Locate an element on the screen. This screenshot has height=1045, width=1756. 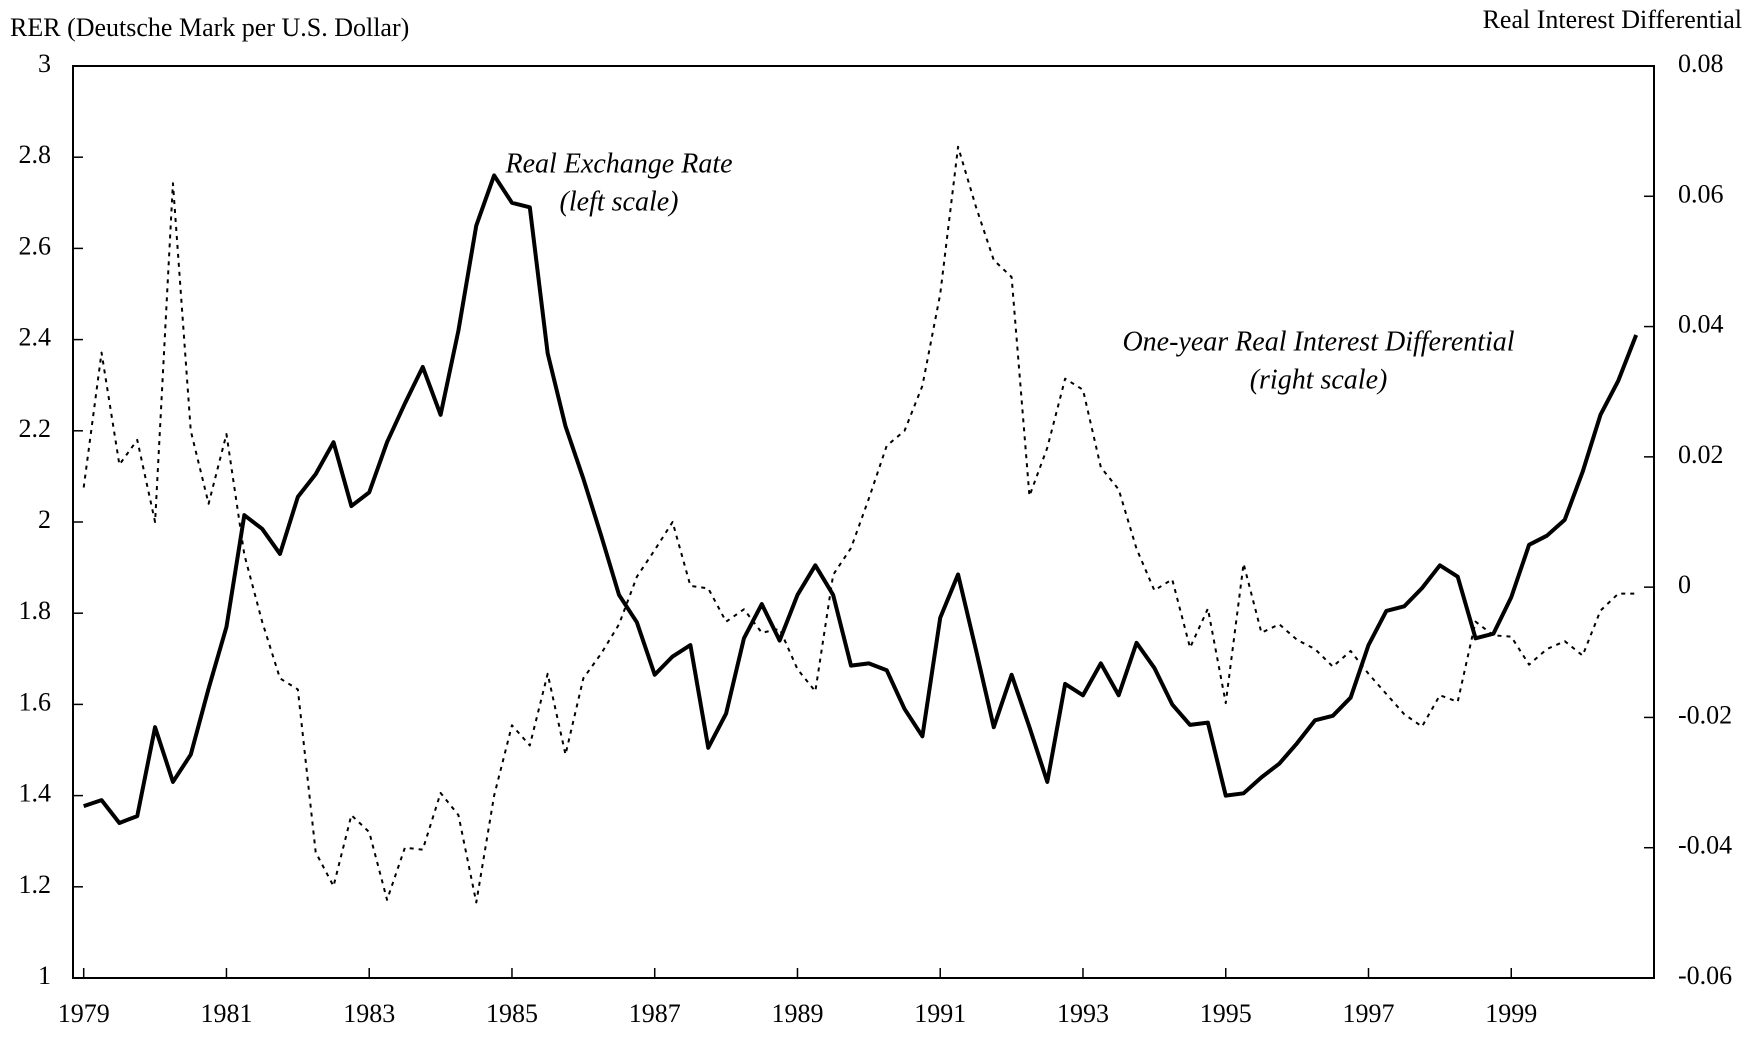
y2-tick-label: -0.02 is located at coordinates (1705, 714).